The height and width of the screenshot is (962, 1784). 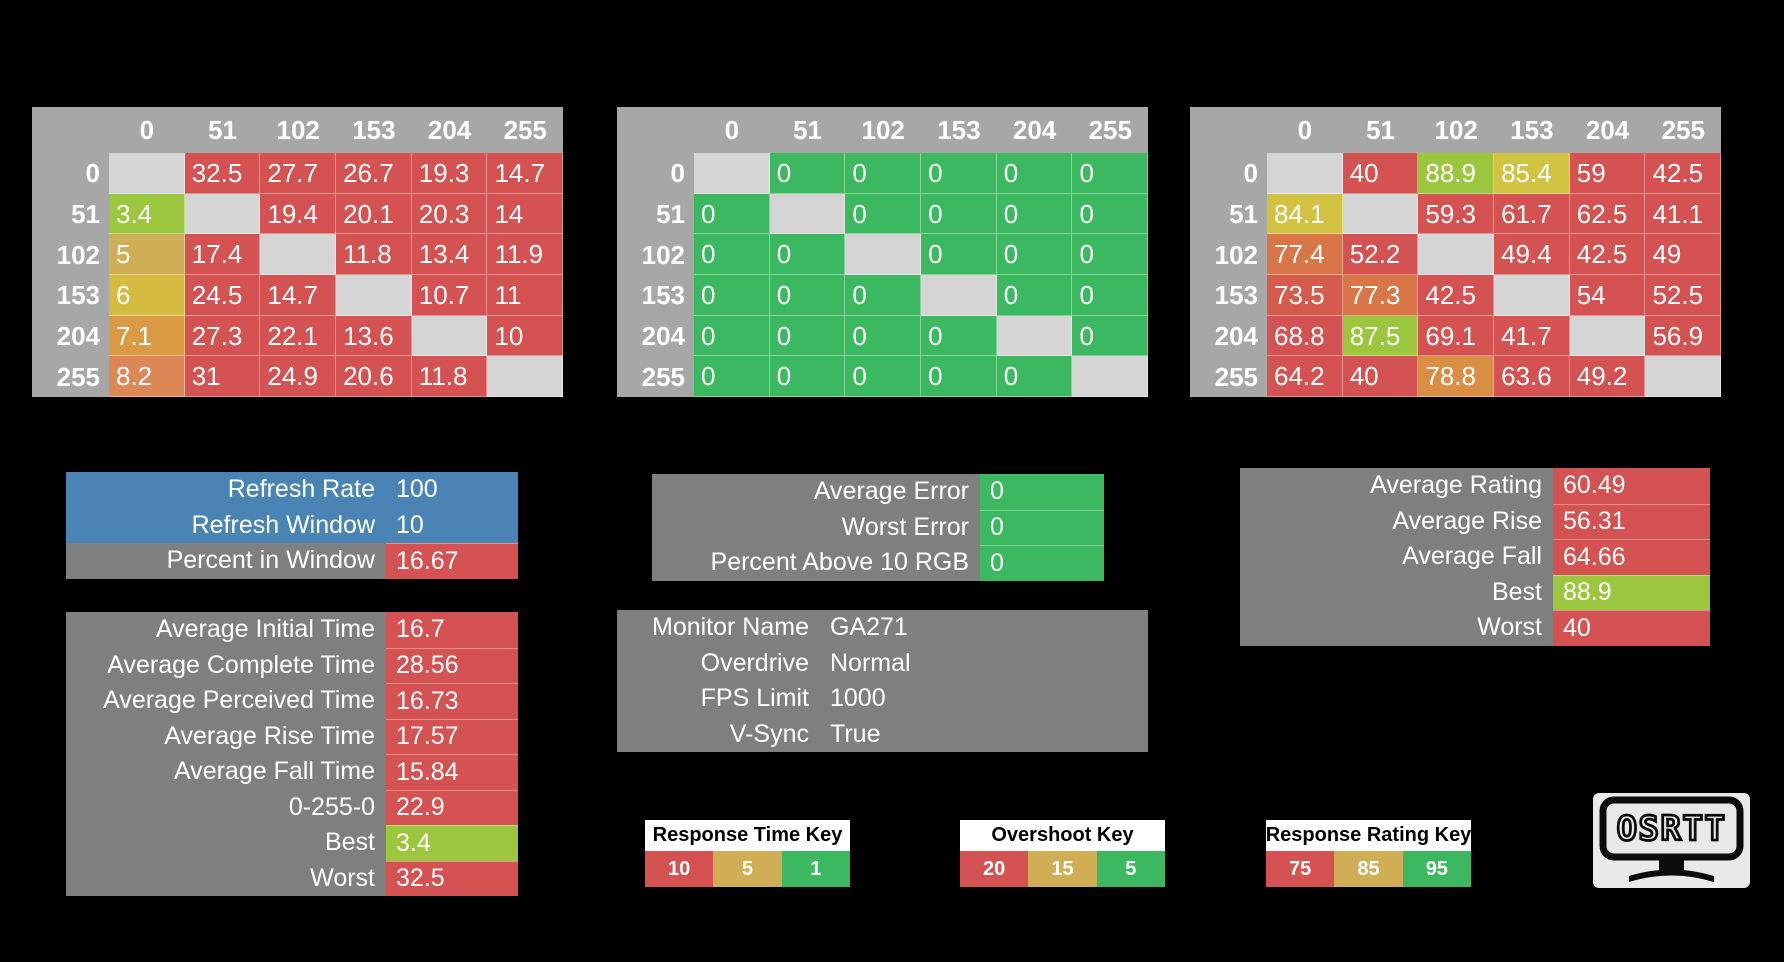 What do you see at coordinates (855, 733) in the screenshot?
I see `monitor-value: True` at bounding box center [855, 733].